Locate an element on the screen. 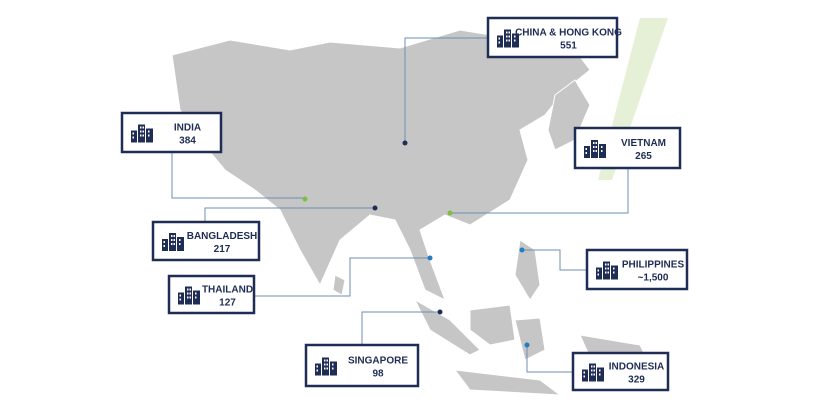 The image size is (839, 416). callout-value: 217 is located at coordinates (222, 249).